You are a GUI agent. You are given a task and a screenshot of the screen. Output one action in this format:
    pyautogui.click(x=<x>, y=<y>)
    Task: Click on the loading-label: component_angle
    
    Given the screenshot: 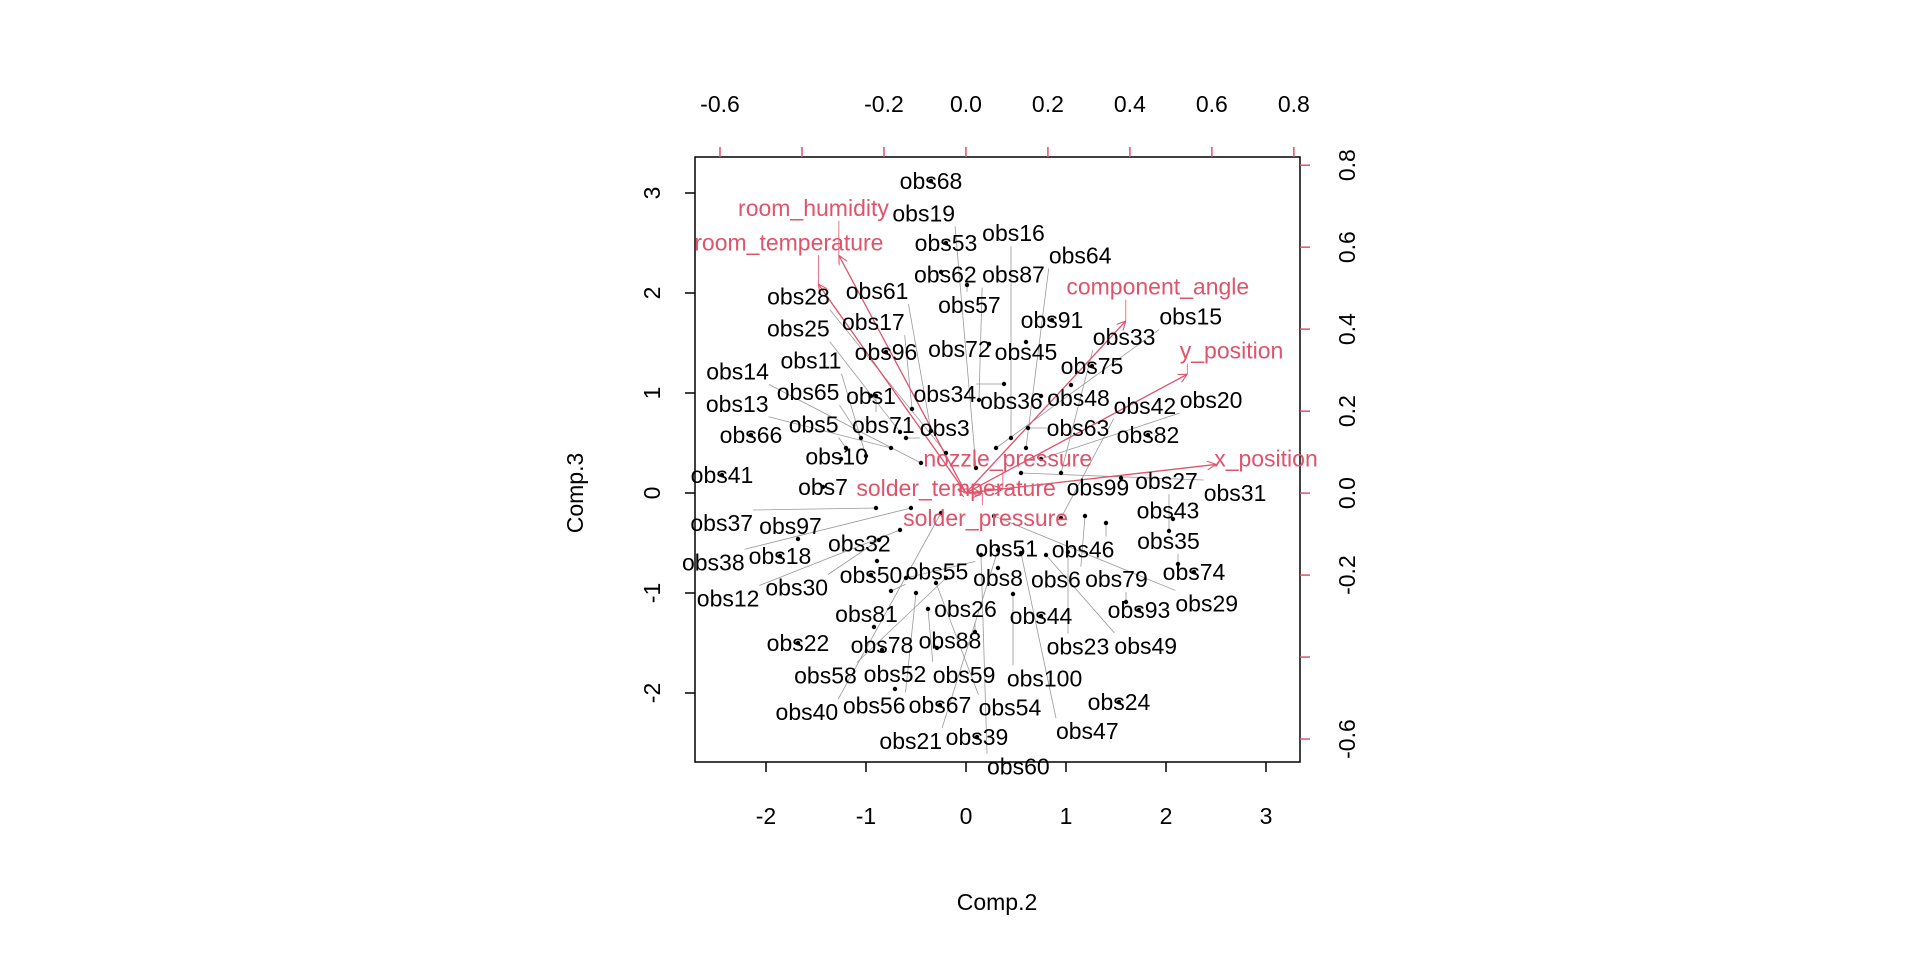 What is the action you would take?
    pyautogui.click(x=1157, y=287)
    